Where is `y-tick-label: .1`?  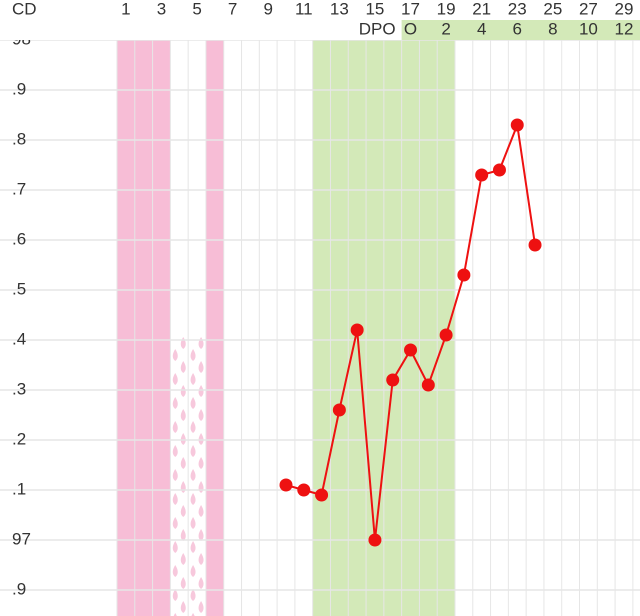 y-tick-label: .1 is located at coordinates (19, 488).